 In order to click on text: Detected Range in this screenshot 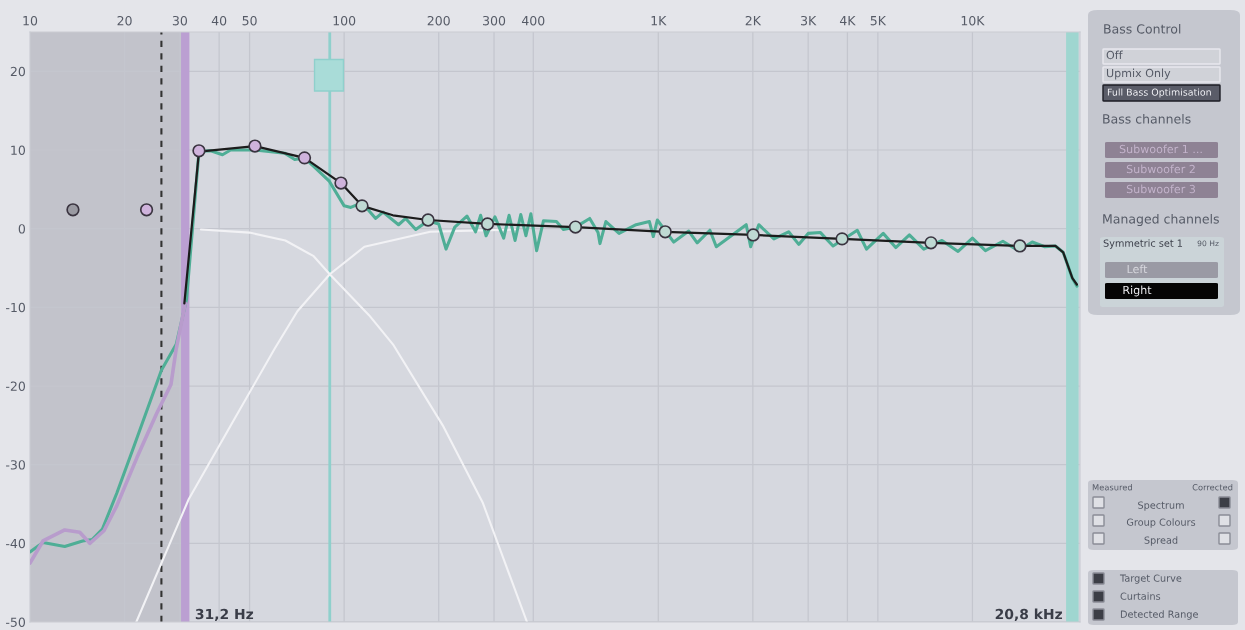, I will do `click(1159, 615)`.